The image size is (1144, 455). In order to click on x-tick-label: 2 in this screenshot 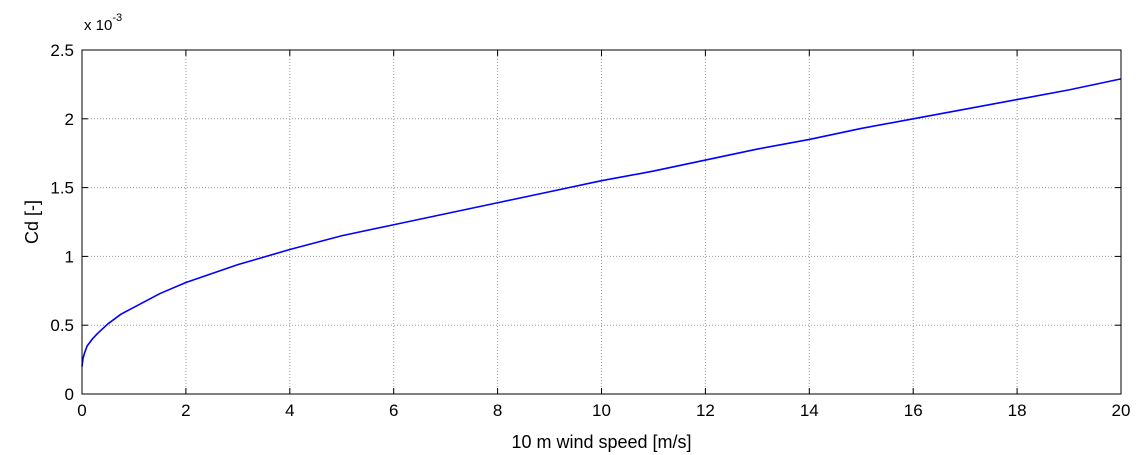, I will do `click(185, 410)`.